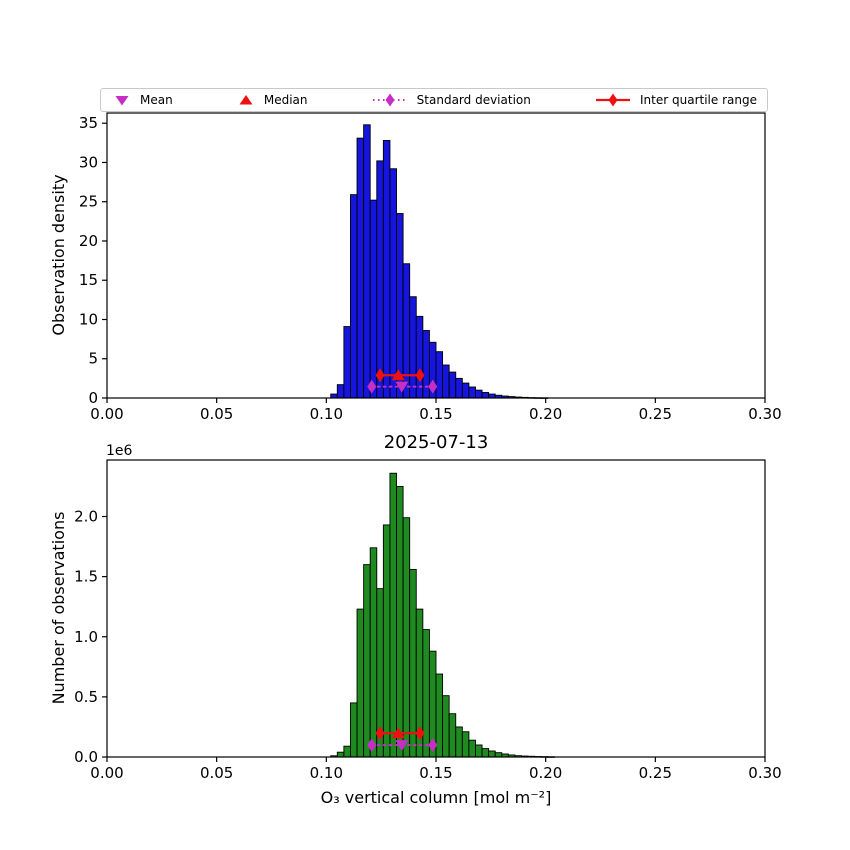 This screenshot has height=850, width=850. Describe the element at coordinates (93, 359) in the screenshot. I see `y-tick-label: 5` at that location.